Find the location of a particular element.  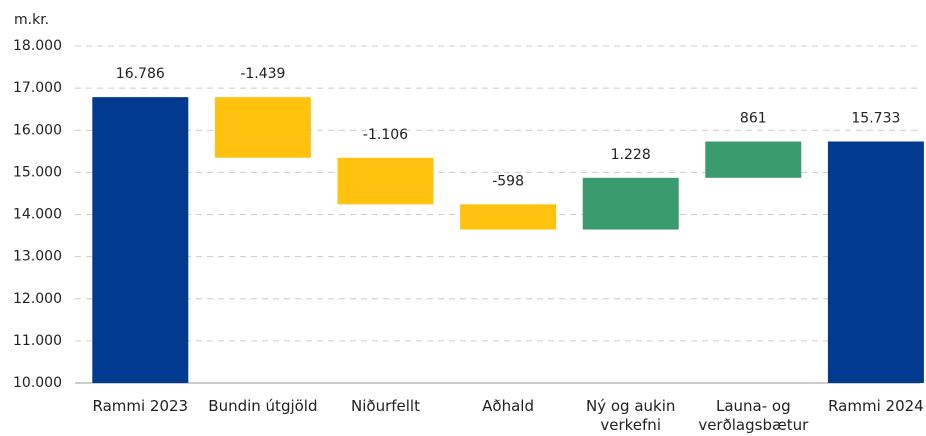

y-axis-label: m.kr. is located at coordinates (31, 20).